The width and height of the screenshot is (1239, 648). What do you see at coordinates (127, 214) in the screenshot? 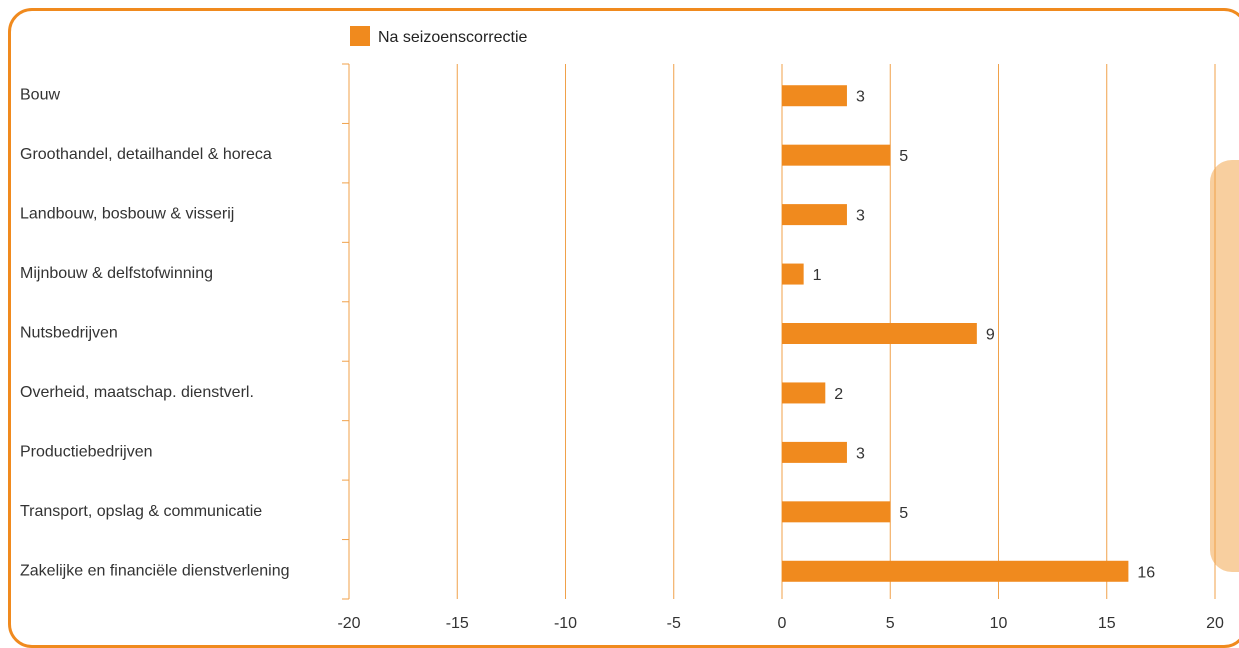
I see `category-label: Landbouw, bosbouw & visserij` at bounding box center [127, 214].